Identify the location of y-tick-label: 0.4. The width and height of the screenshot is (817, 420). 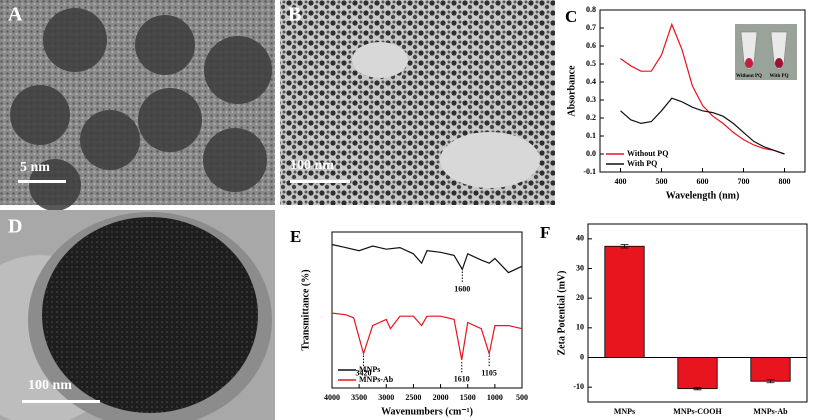
(591, 81).